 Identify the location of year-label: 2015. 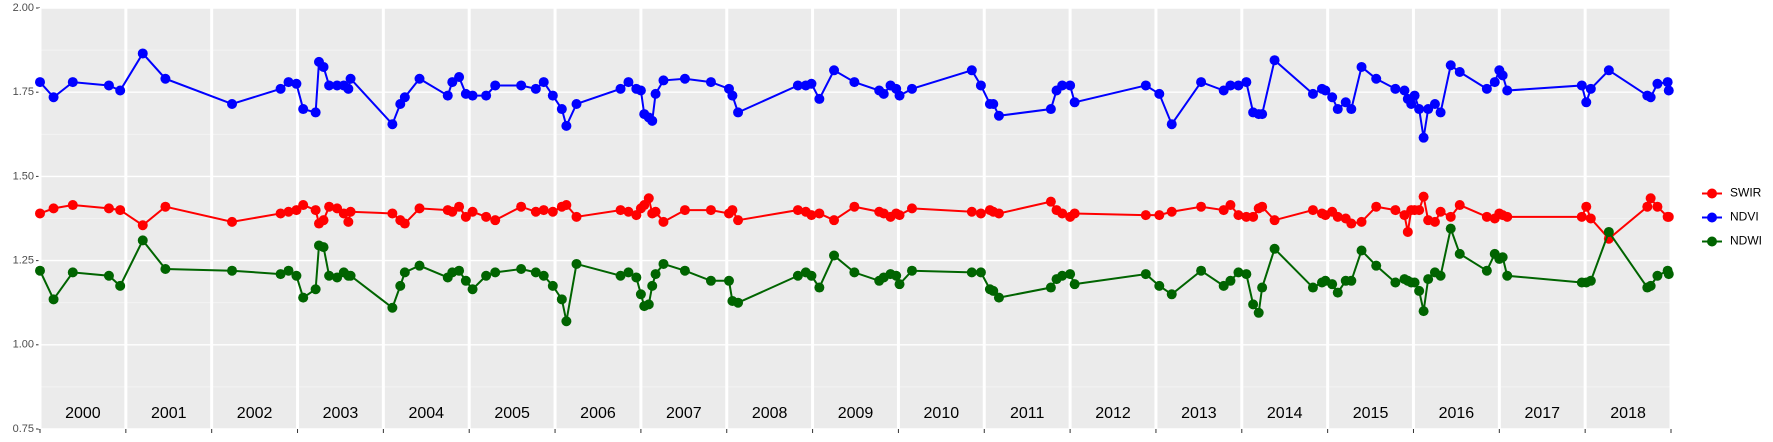
(1371, 413).